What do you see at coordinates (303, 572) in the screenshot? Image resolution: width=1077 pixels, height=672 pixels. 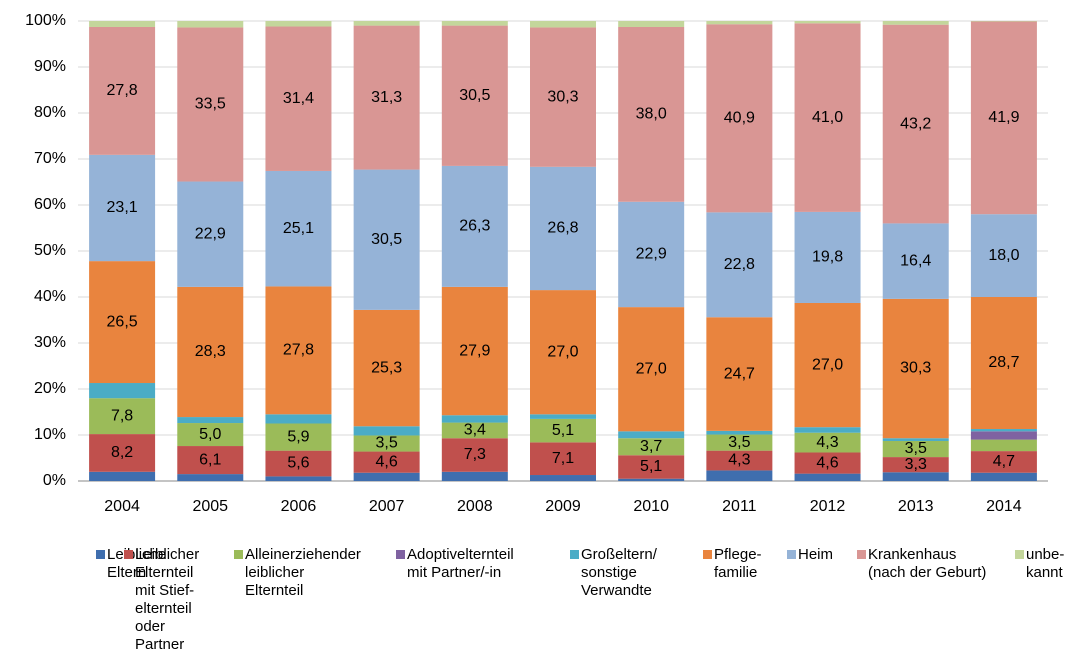 I see `legend-label: Alleinerziehender leiblicher Elternteil` at bounding box center [303, 572].